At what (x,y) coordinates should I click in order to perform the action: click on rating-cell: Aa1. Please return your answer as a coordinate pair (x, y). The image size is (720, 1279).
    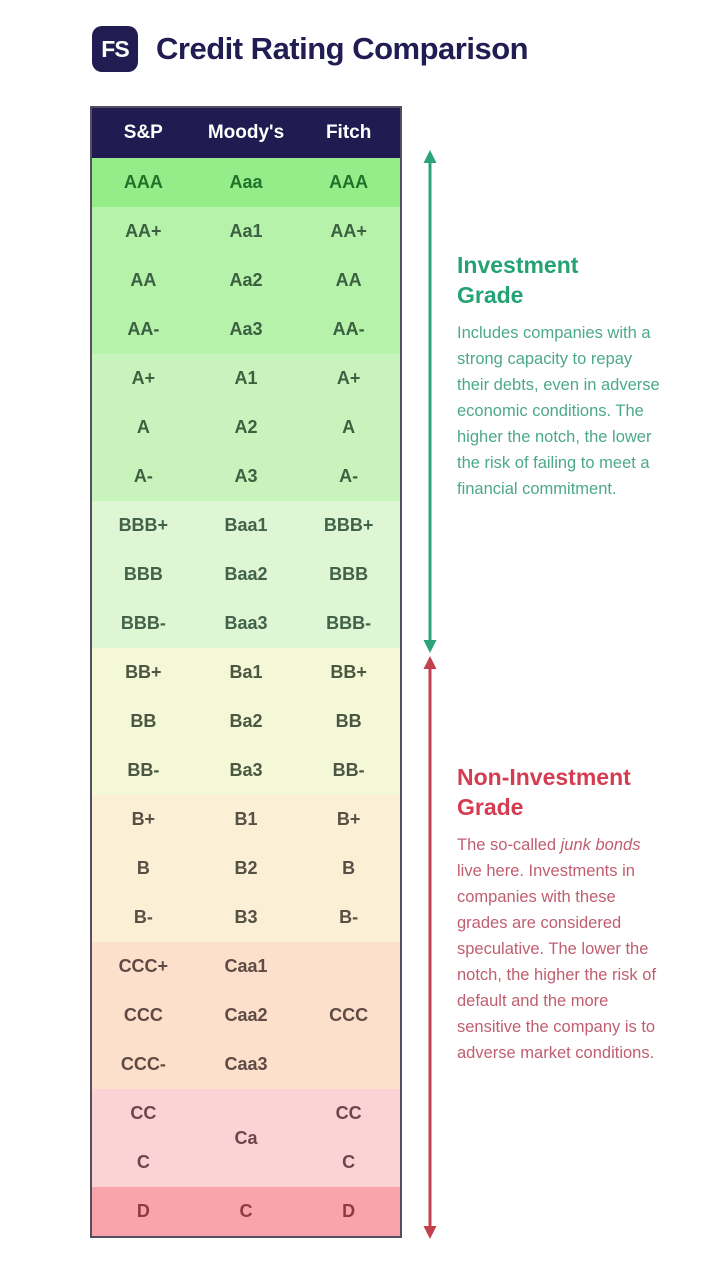
    Looking at the image, I should click on (246, 231).